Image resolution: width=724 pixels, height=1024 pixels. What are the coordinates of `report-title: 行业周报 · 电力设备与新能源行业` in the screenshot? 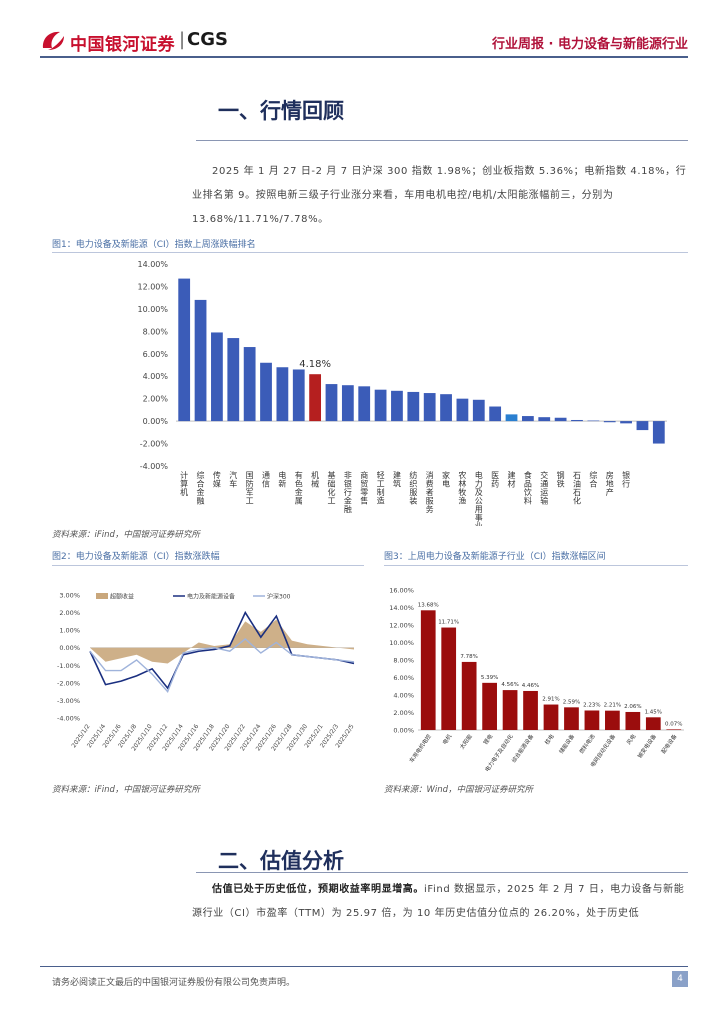 It's located at (590, 44).